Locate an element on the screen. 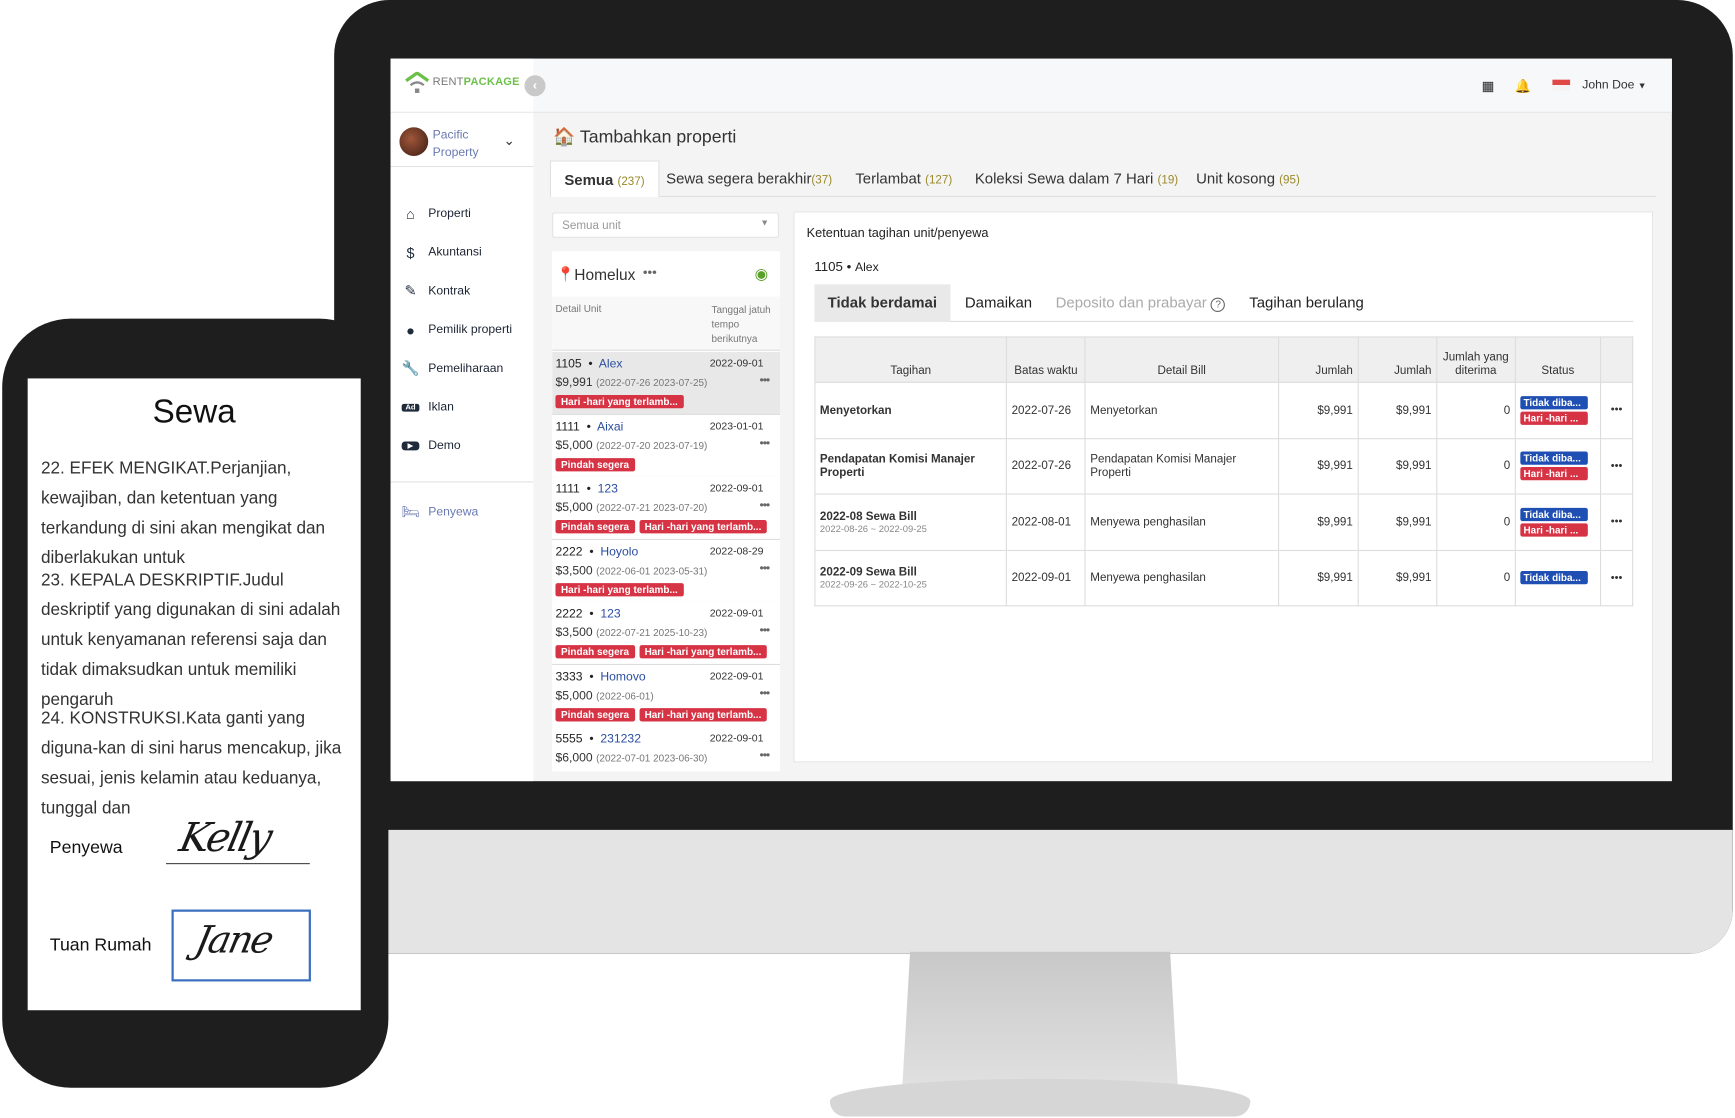 Image resolution: width=1735 pixels, height=1118 pixels. contract-icon: ✎ is located at coordinates (410, 290).